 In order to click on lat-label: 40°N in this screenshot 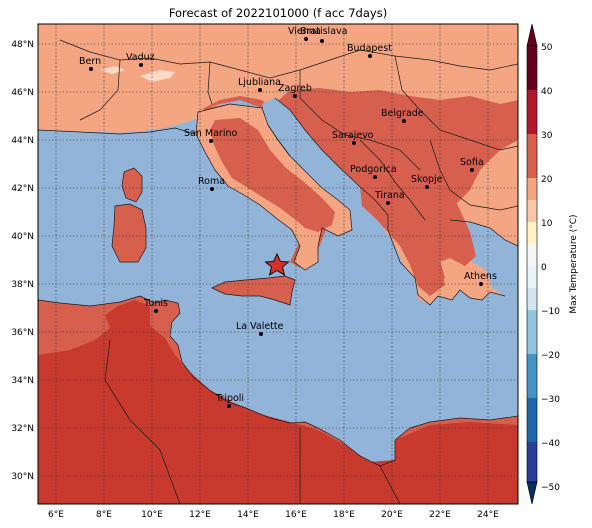, I will do `click(22, 237)`.